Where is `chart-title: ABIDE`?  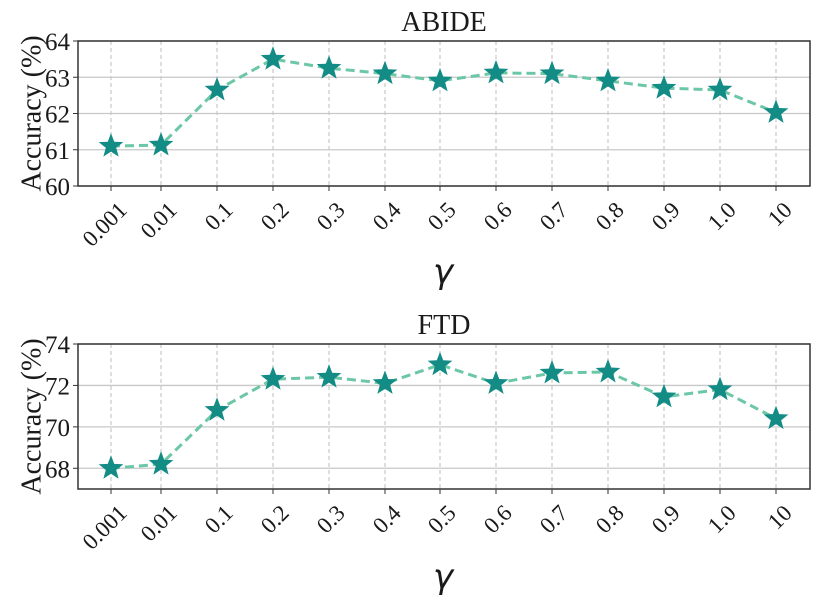 chart-title: ABIDE is located at coordinates (444, 22).